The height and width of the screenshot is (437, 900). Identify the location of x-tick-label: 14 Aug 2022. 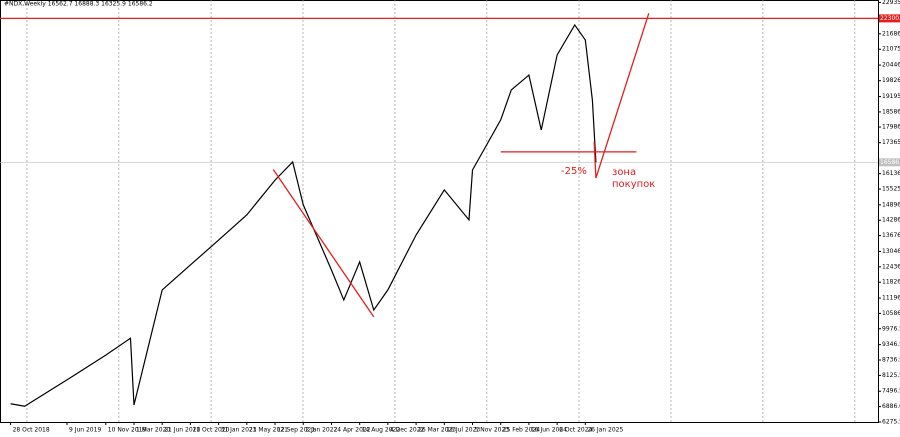
(381, 430).